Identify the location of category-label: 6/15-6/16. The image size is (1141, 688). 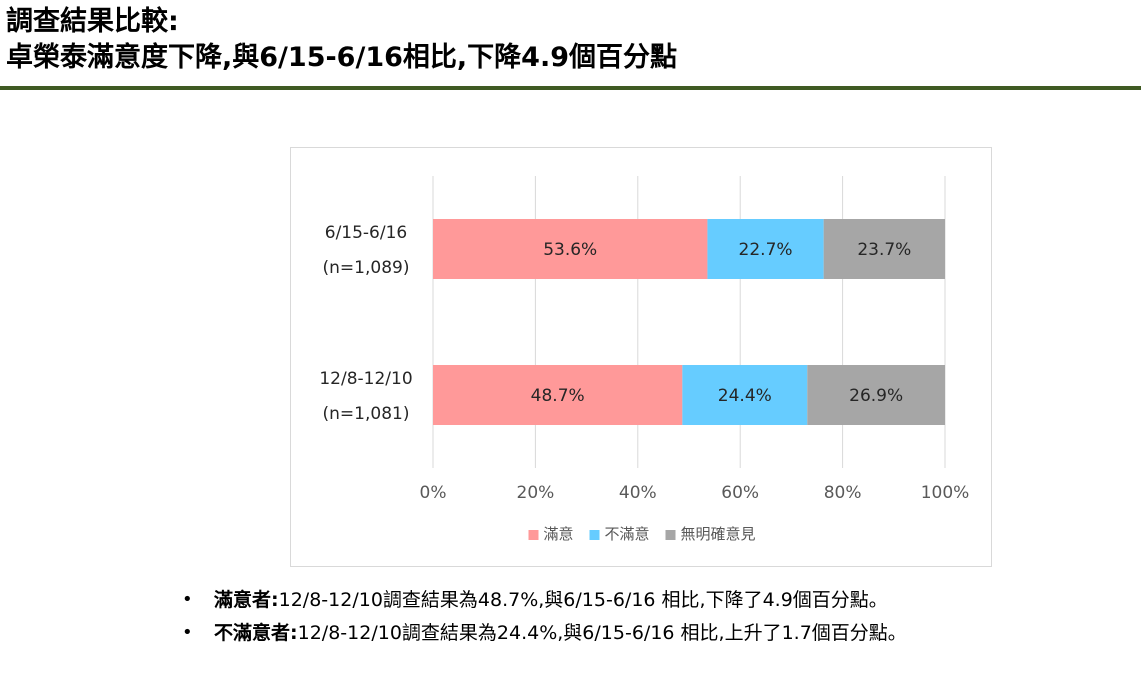
(366, 233).